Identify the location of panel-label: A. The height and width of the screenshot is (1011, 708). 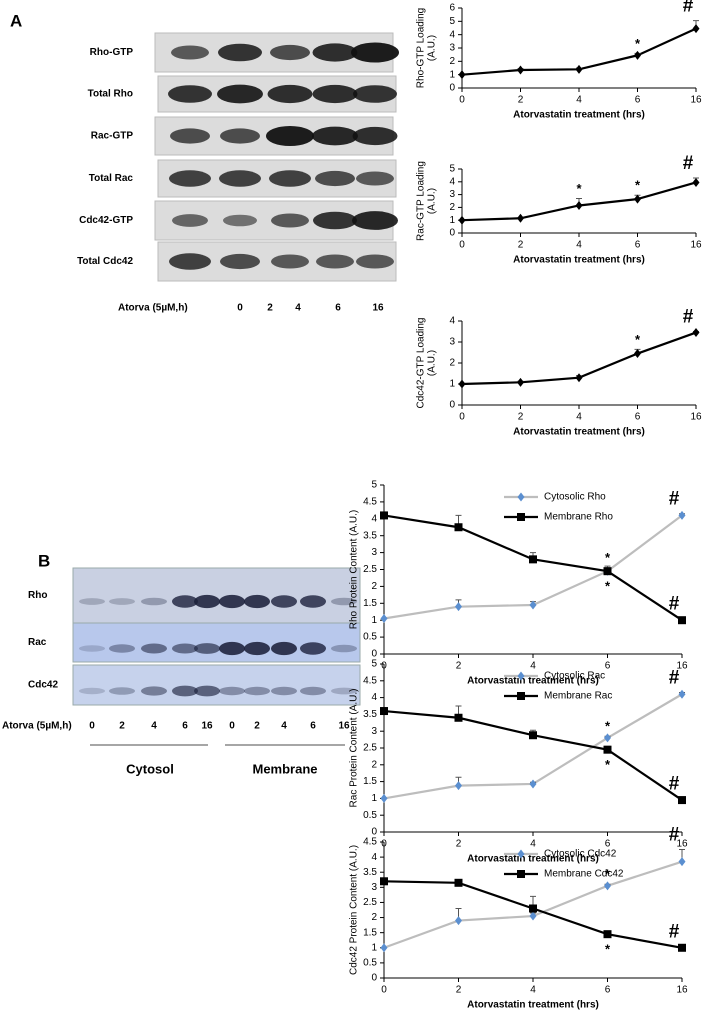
(16, 20).